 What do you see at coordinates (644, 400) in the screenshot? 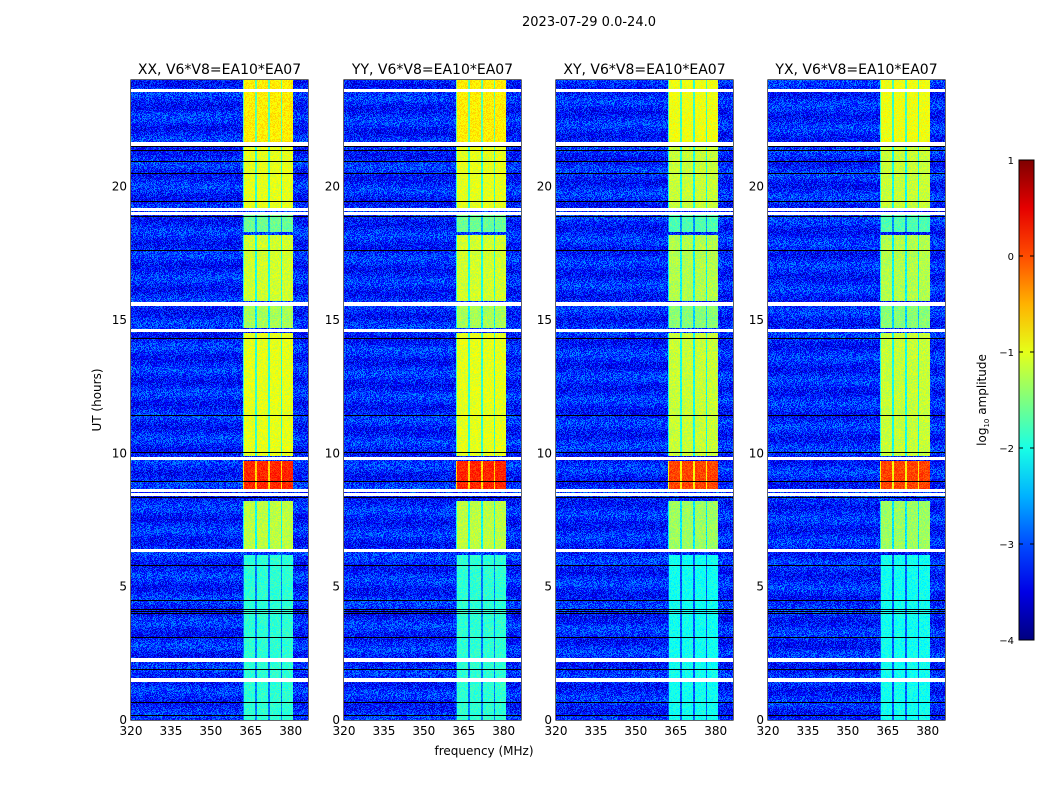
I see `waterfall-xy` at bounding box center [644, 400].